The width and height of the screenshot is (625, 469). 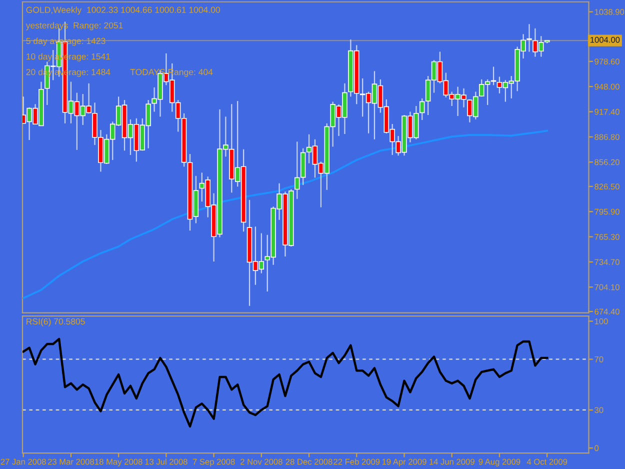 I want to click on x-tick-label: 23 Mar 2008, so click(x=71, y=461).